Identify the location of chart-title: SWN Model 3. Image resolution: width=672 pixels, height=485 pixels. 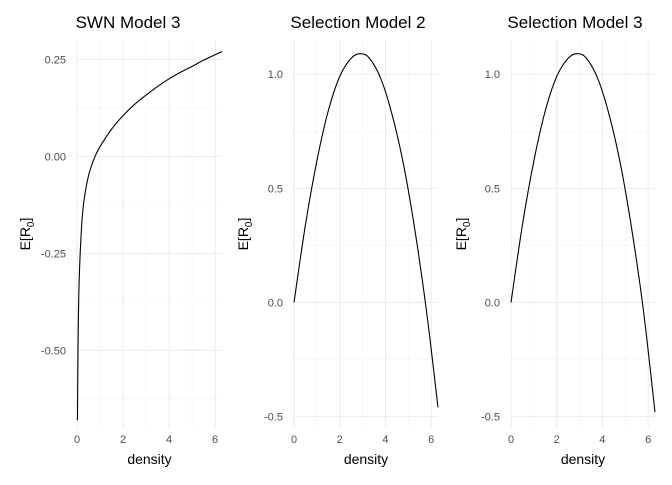
(128, 22).